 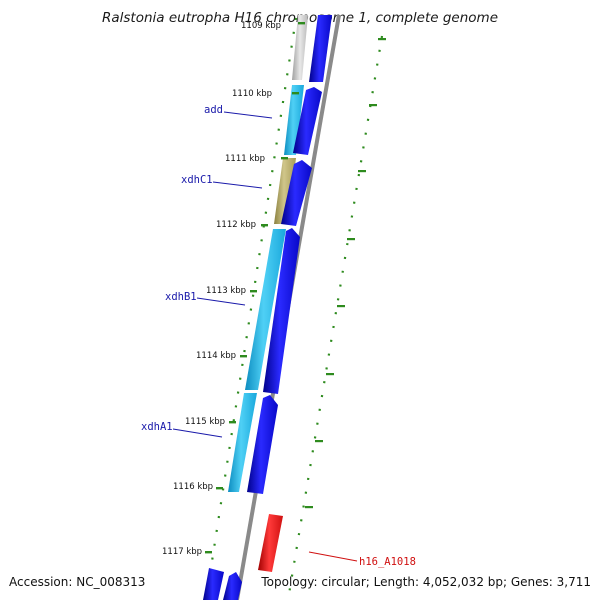 I want to click on gene-xdhA1, so click(x=242, y=442).